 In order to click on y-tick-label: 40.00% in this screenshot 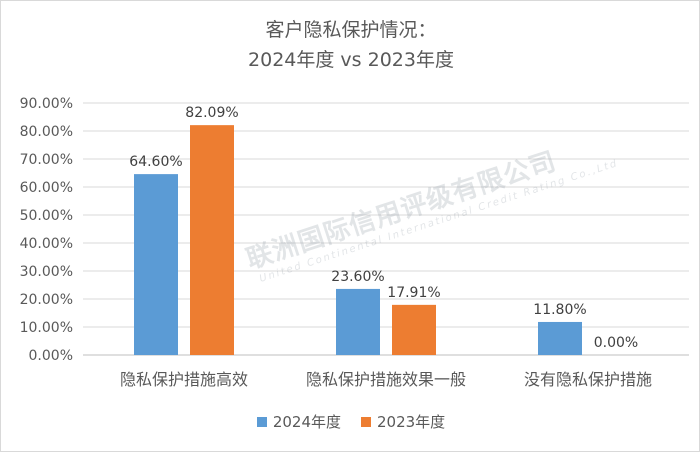, I will do `click(46, 244)`.